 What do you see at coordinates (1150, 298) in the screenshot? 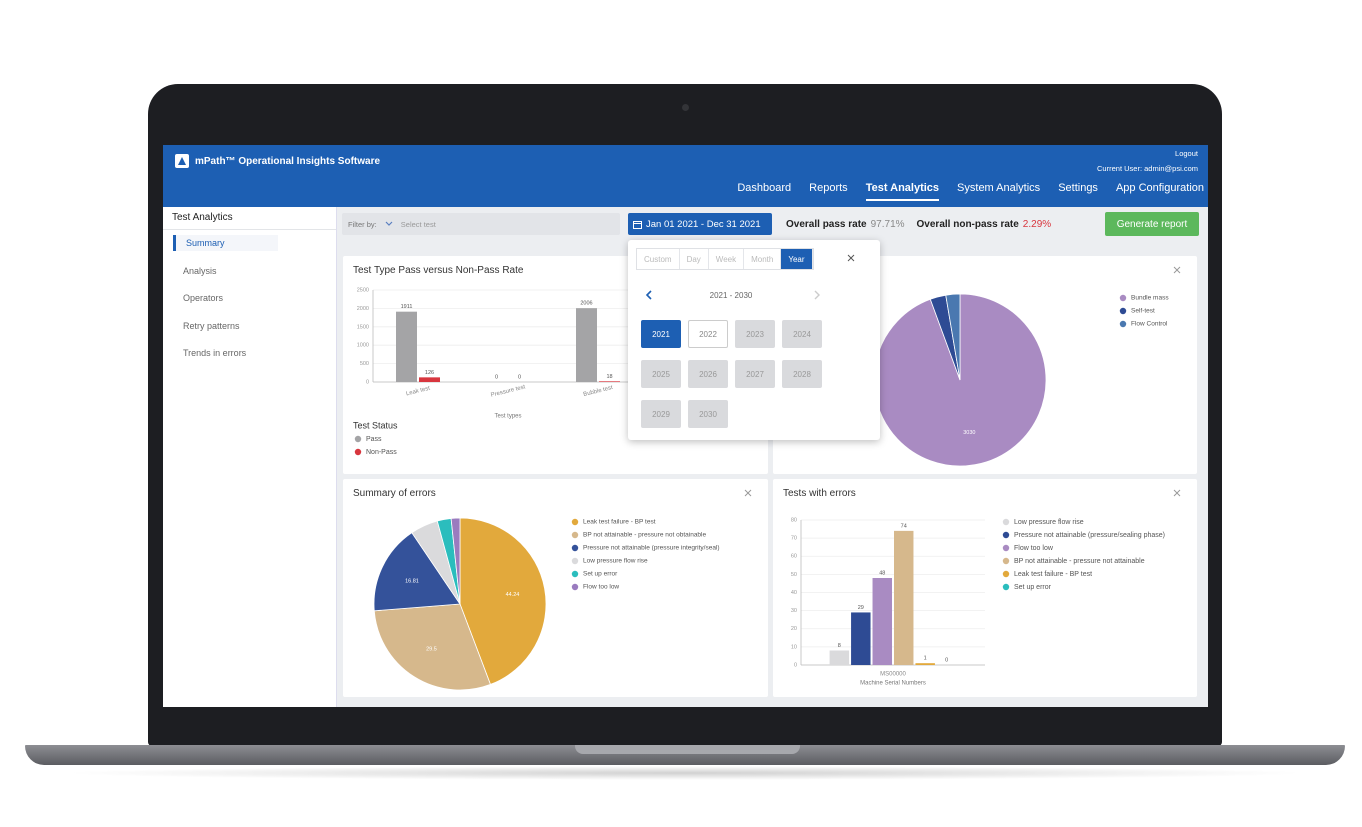
I see `legend-label: Bundle mass` at bounding box center [1150, 298].